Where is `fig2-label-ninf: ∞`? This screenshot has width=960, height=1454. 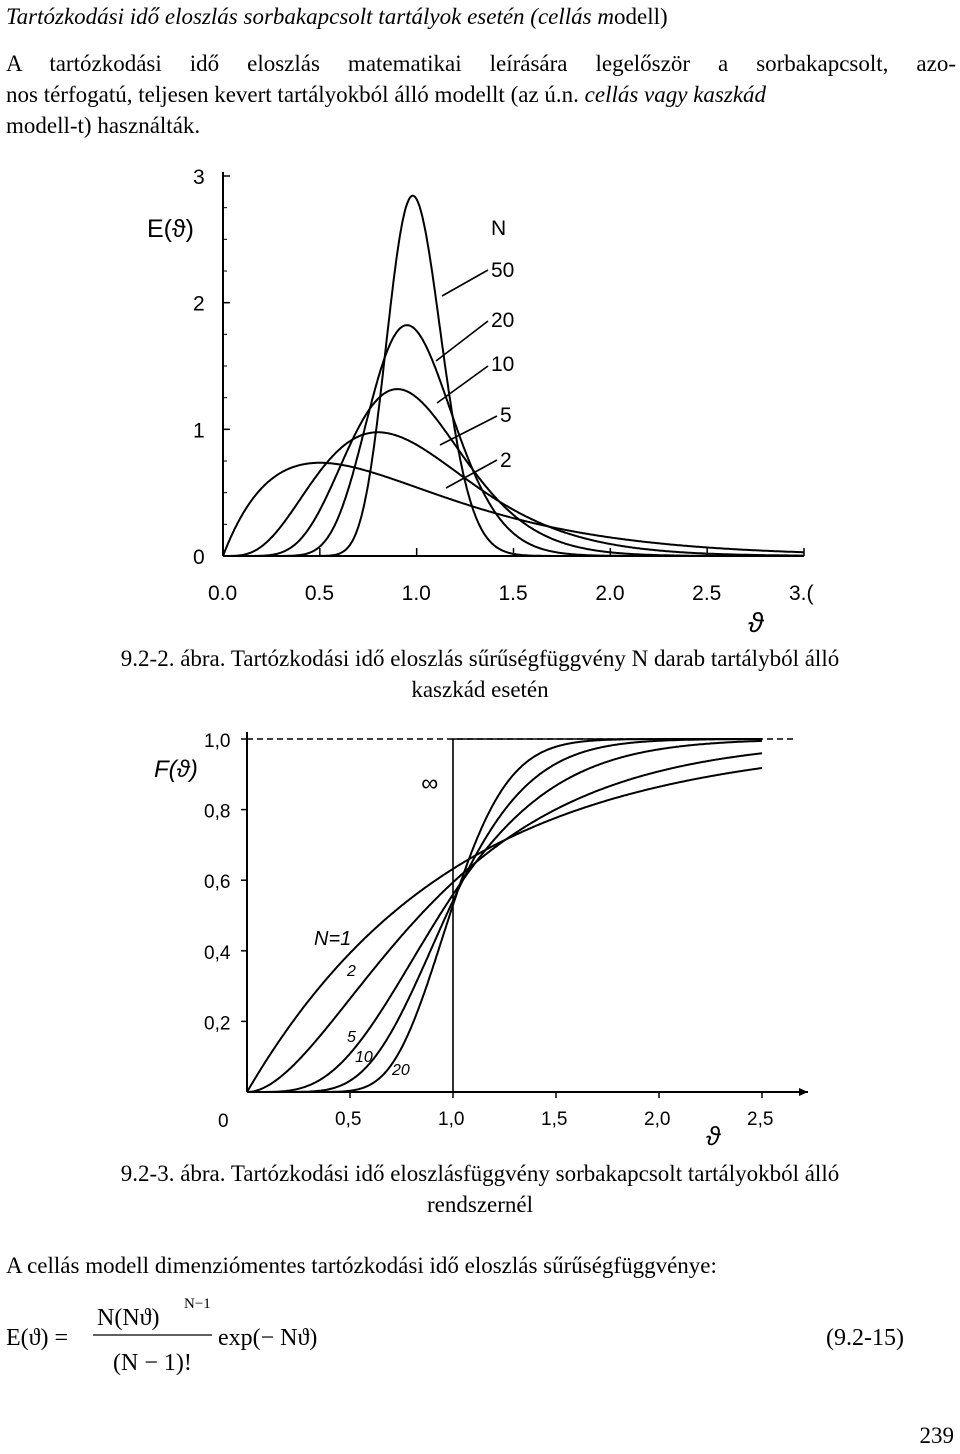 fig2-label-ninf: ∞ is located at coordinates (429, 783).